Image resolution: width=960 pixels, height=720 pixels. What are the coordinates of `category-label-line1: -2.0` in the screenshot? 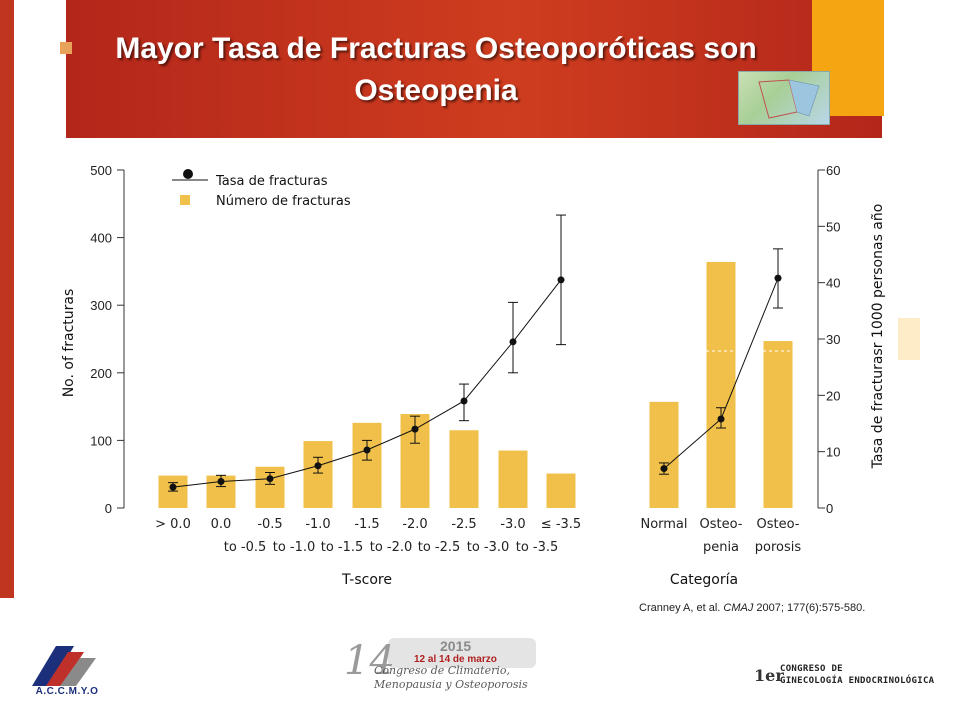 It's located at (414, 524).